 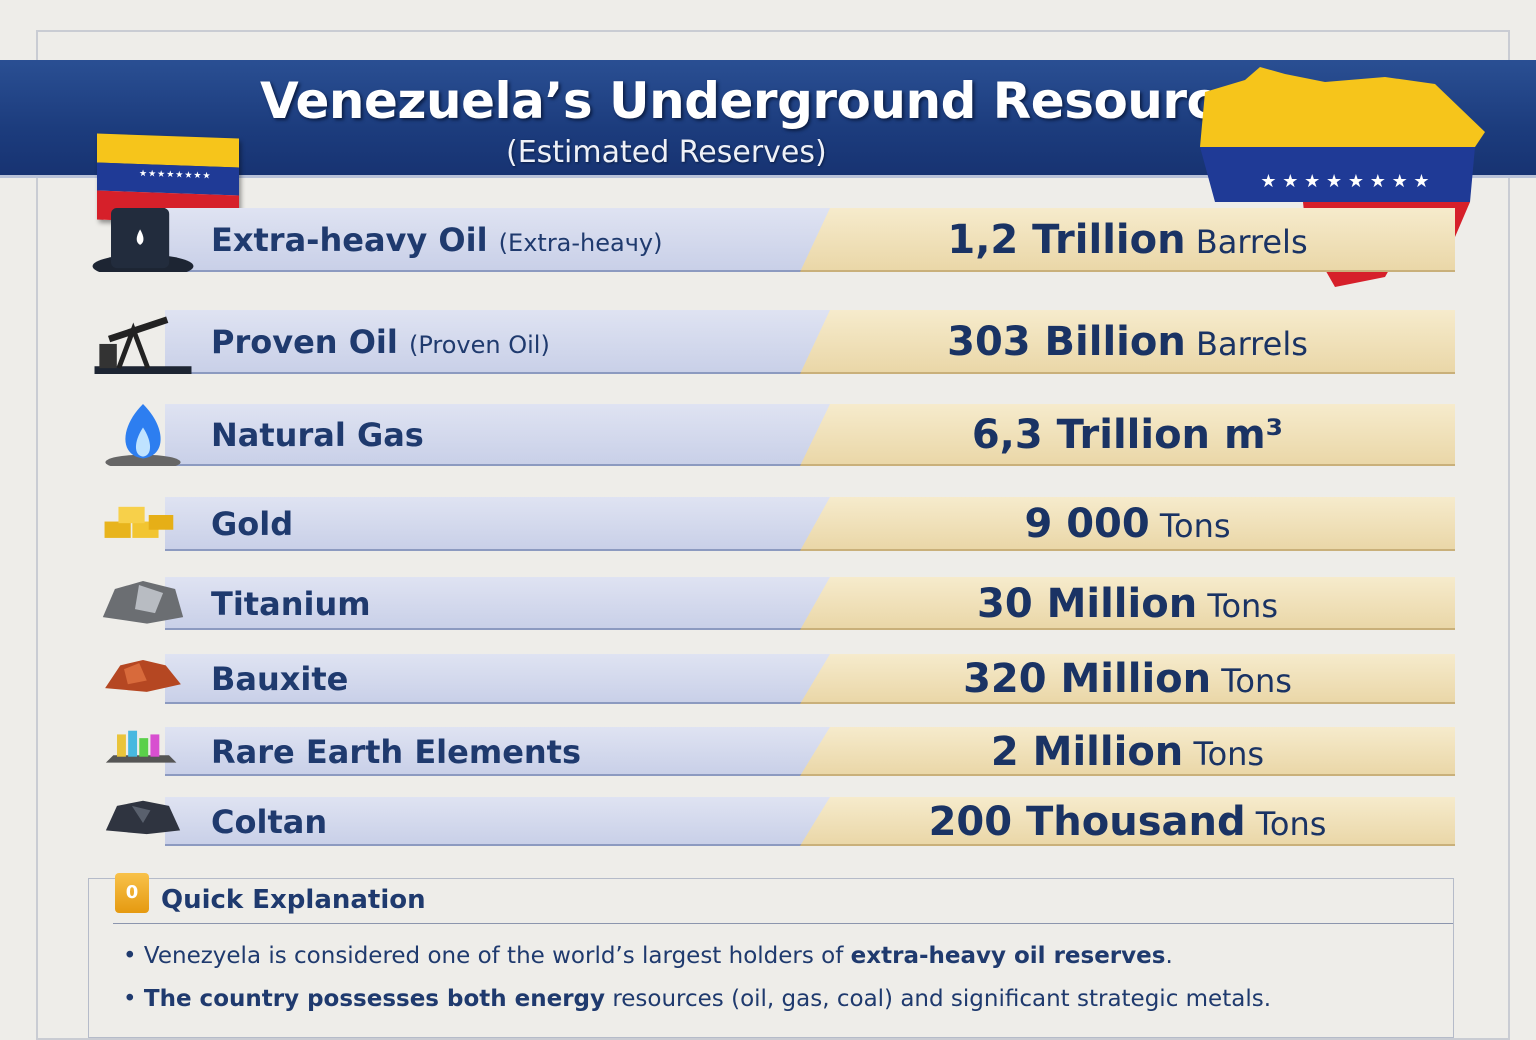 I want to click on resource-amount: 200 Thousand, so click(x=1087, y=821).